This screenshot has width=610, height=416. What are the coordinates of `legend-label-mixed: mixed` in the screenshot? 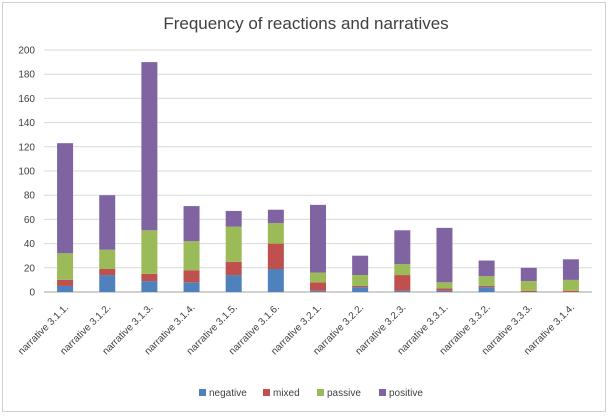 It's located at (286, 393).